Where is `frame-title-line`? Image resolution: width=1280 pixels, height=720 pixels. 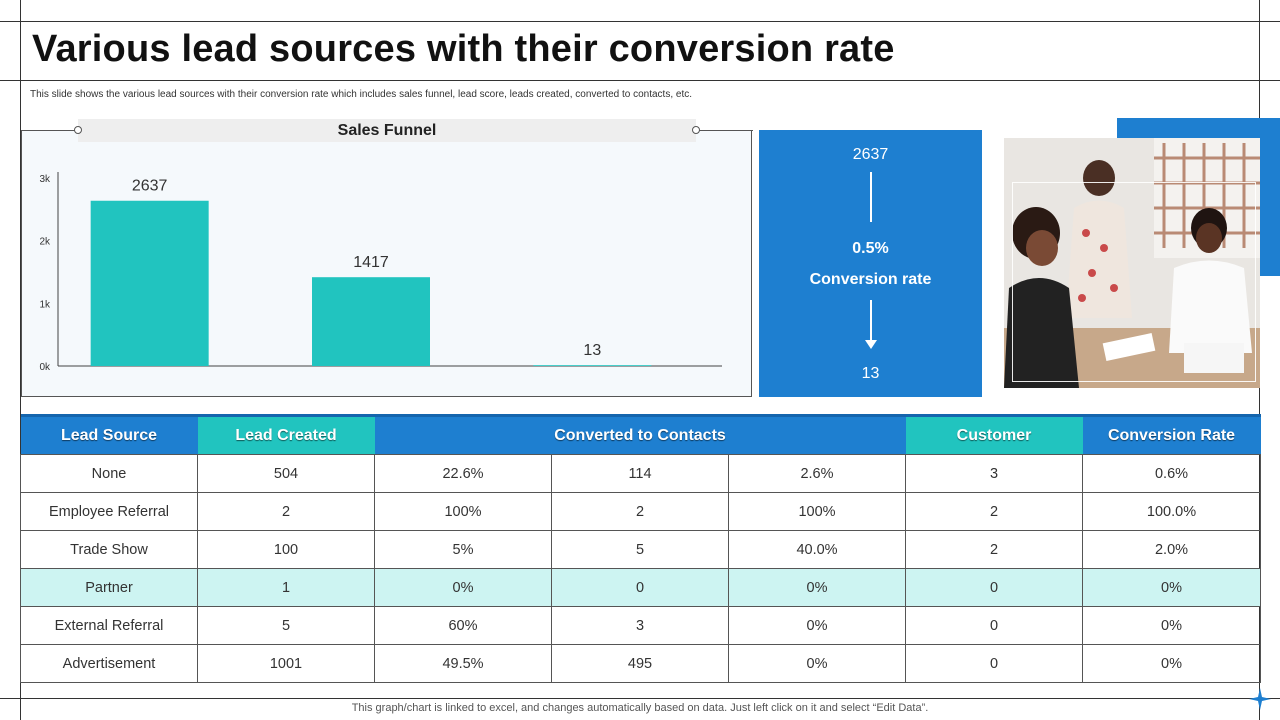
frame-title-line is located at coordinates (640, 80).